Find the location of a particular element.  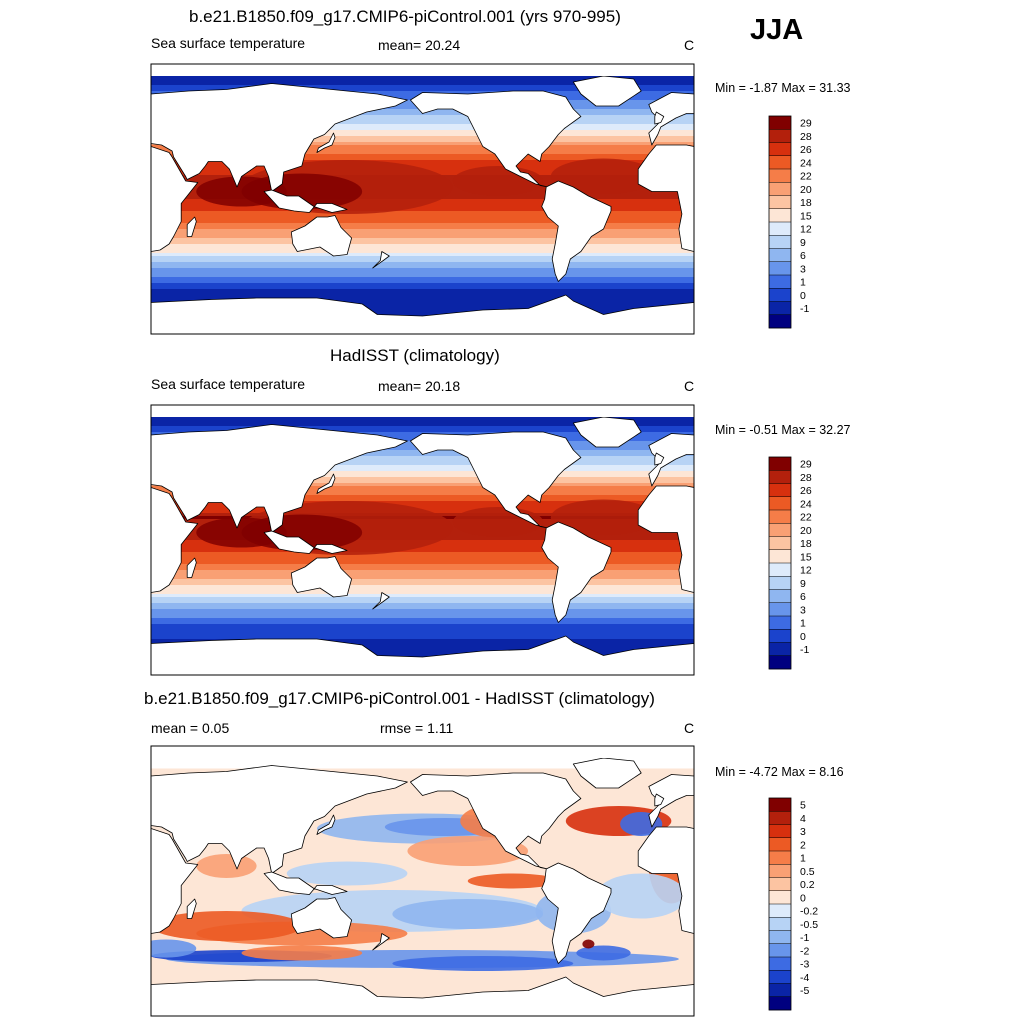

landmass-antarctica is located at coordinates (422, 655).